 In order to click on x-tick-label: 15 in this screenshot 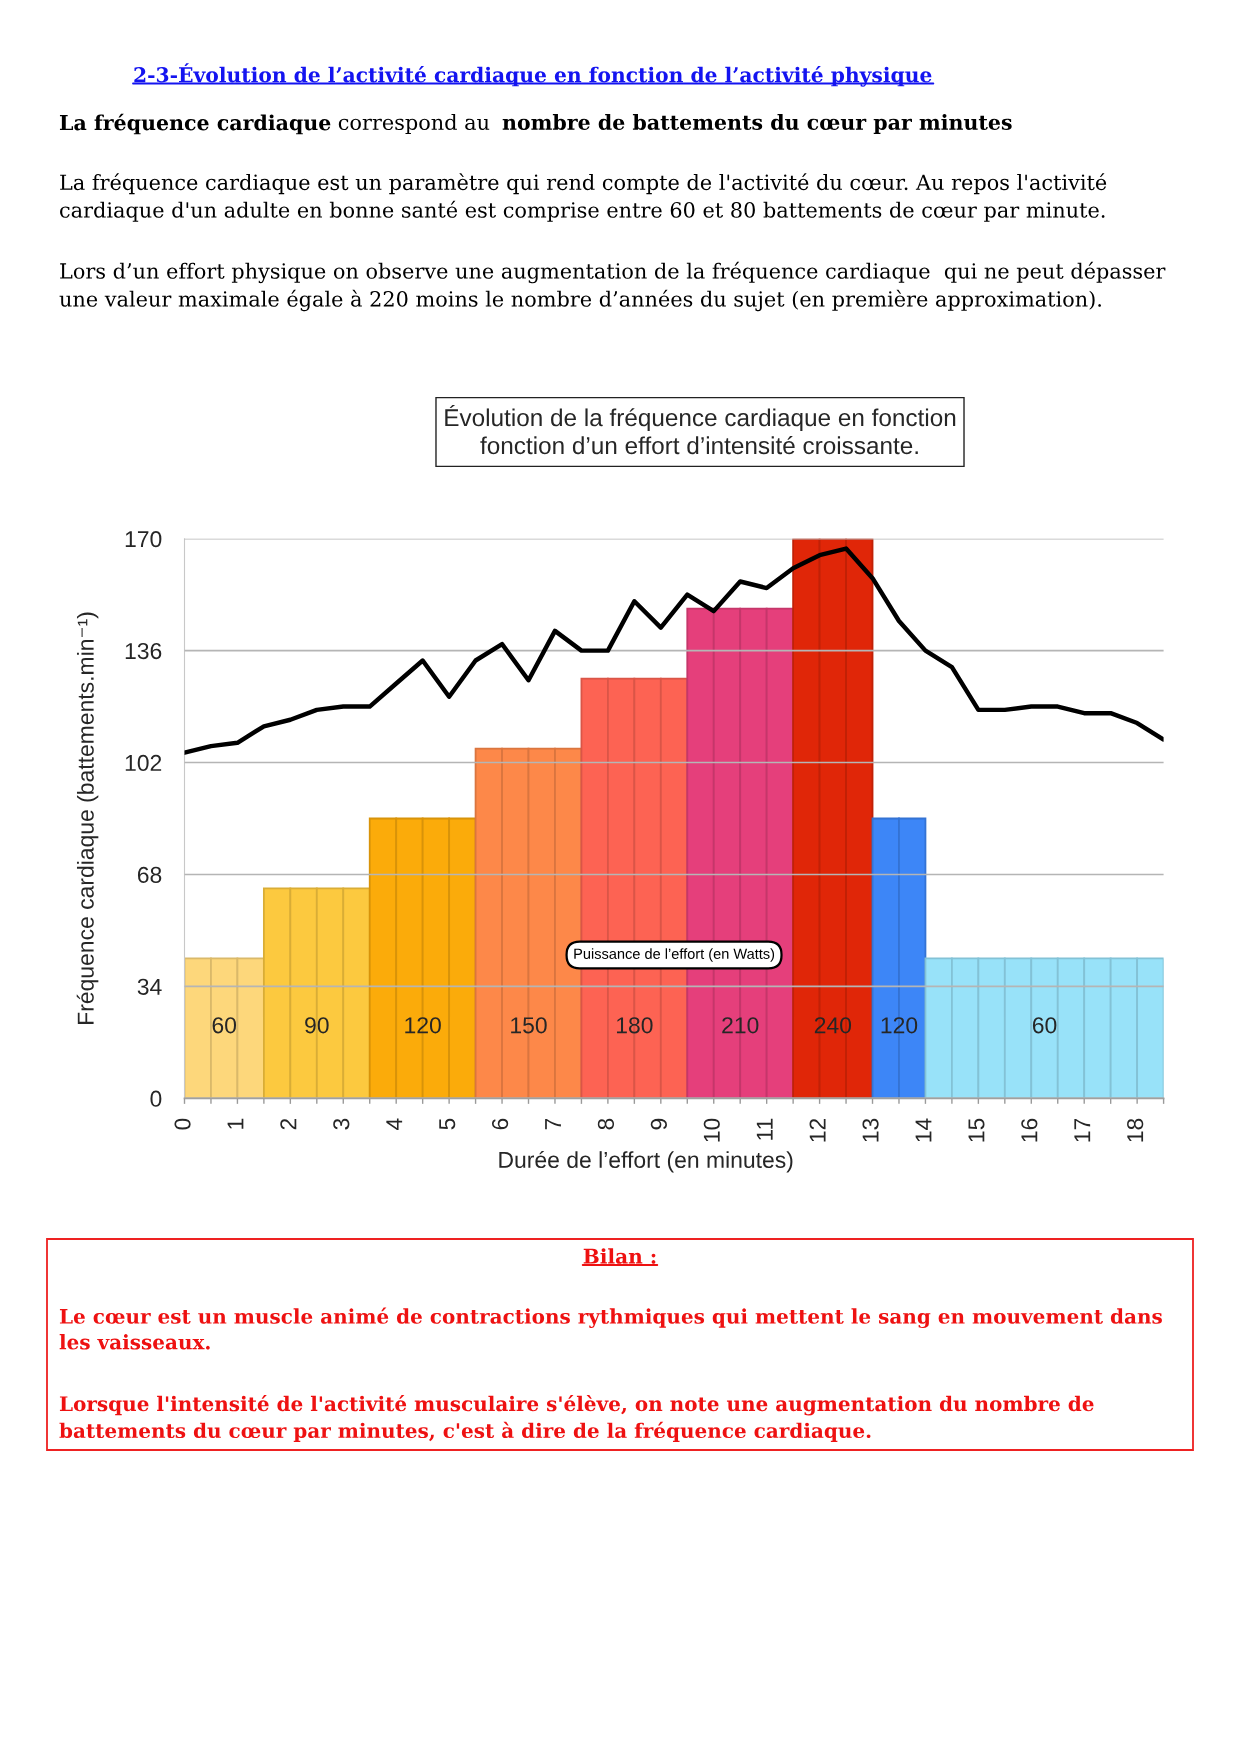, I will do `click(976, 1130)`.